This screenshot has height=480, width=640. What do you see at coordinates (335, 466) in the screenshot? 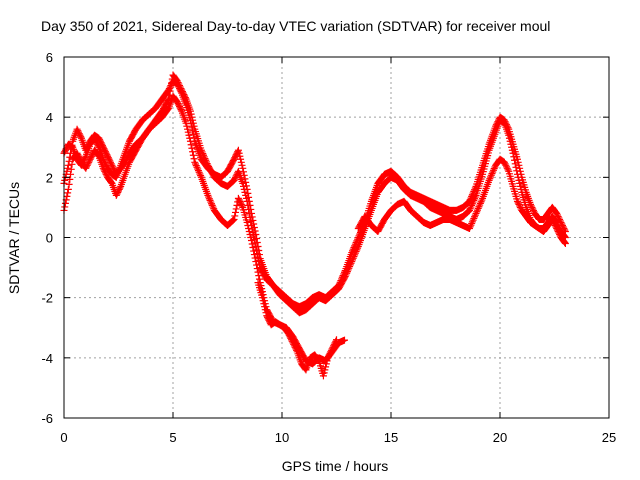
I see `x-axis-label: GPS time / hours` at bounding box center [335, 466].